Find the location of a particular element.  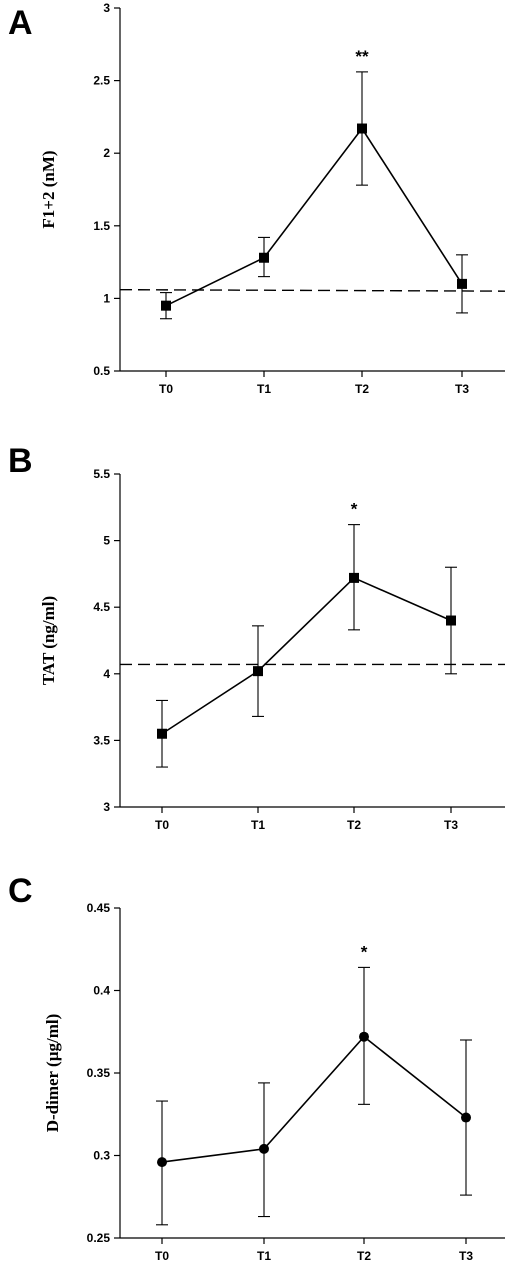

y-tick-label: 0.25 is located at coordinates (99, 1238).